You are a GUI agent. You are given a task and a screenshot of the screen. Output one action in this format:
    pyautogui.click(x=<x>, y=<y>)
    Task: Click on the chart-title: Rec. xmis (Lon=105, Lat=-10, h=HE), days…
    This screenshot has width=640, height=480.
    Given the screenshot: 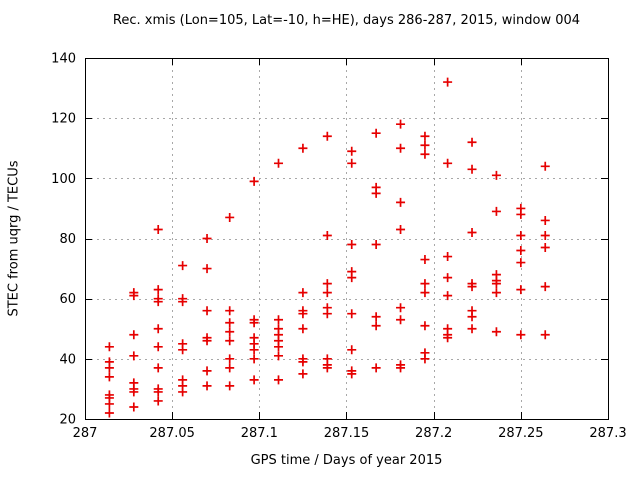 What is the action you would take?
    pyautogui.click(x=346, y=20)
    